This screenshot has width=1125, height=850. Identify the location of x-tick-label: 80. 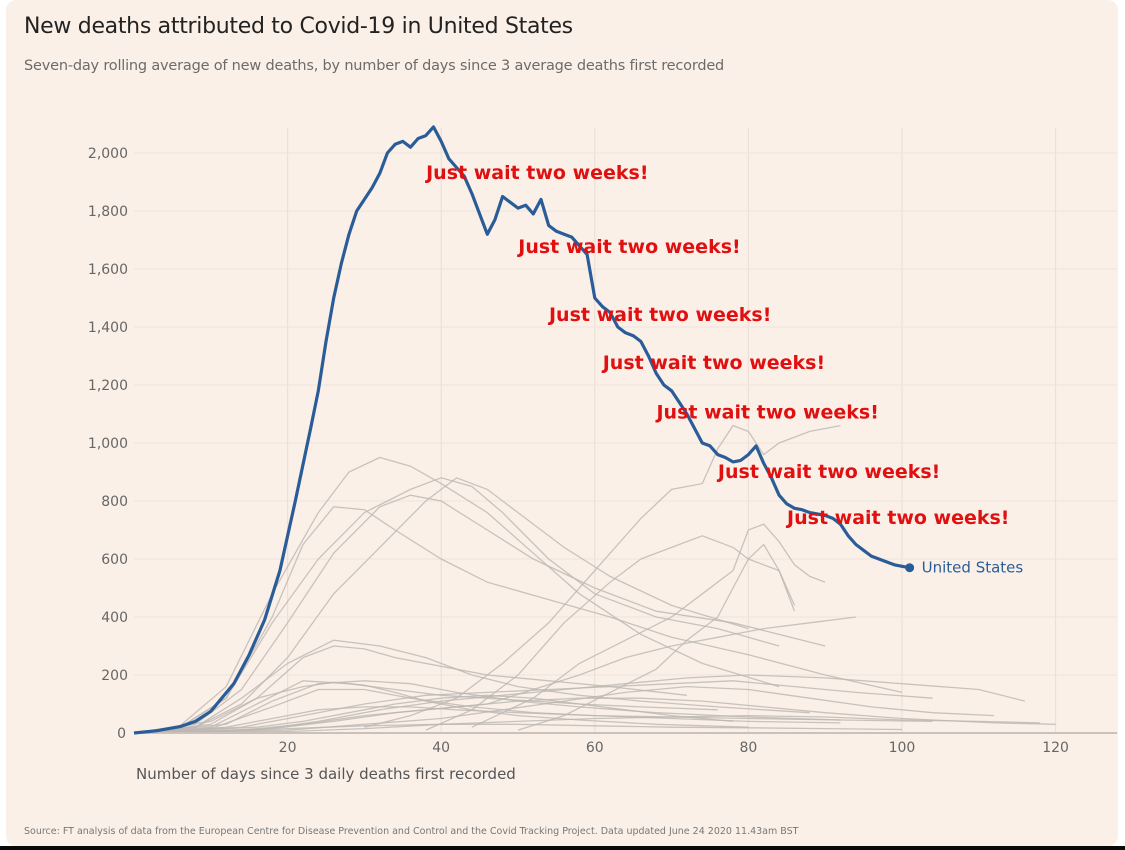
(748, 748).